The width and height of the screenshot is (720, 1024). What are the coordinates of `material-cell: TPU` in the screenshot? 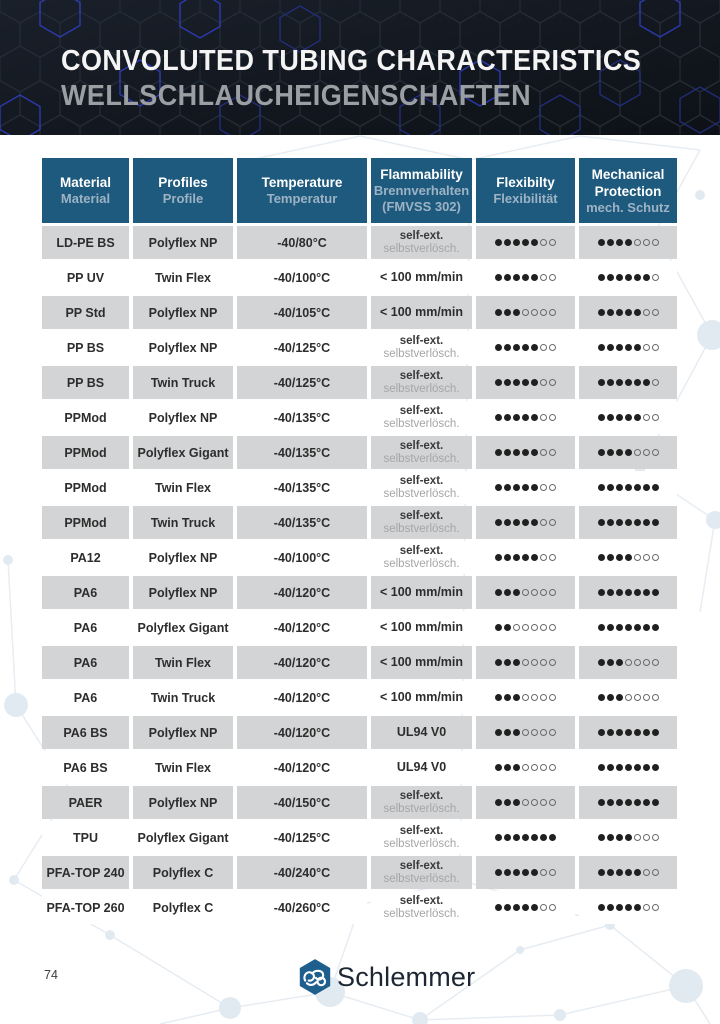 It's located at (85, 837).